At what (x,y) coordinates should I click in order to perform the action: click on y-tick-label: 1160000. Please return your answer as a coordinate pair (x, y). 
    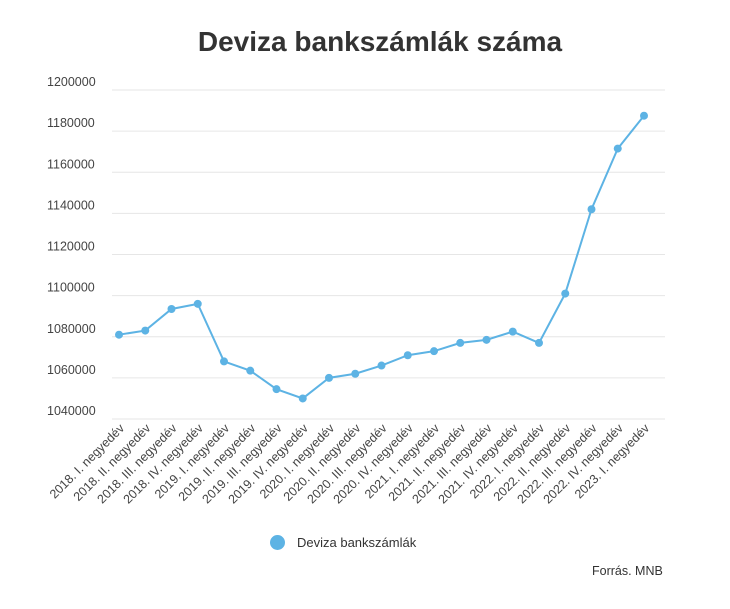
    Looking at the image, I should click on (71, 164).